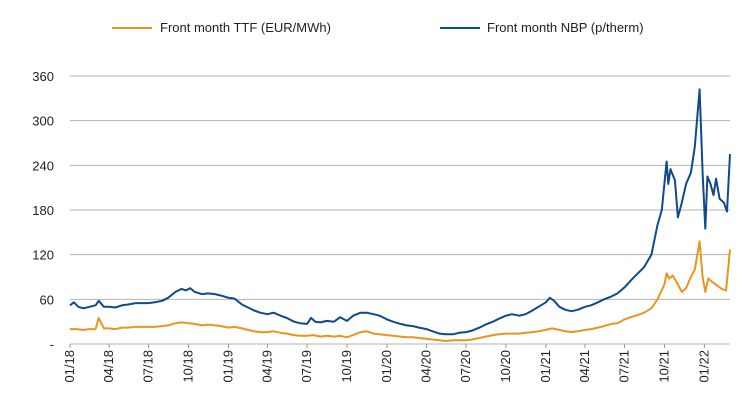 This screenshot has width=750, height=417. What do you see at coordinates (465, 366) in the screenshot?
I see `x-tick-label: 07/20` at bounding box center [465, 366].